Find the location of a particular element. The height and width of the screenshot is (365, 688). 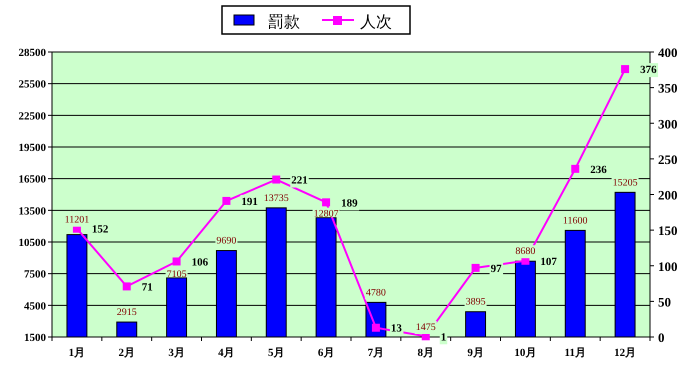

legend-label: 人次 is located at coordinates (376, 22).